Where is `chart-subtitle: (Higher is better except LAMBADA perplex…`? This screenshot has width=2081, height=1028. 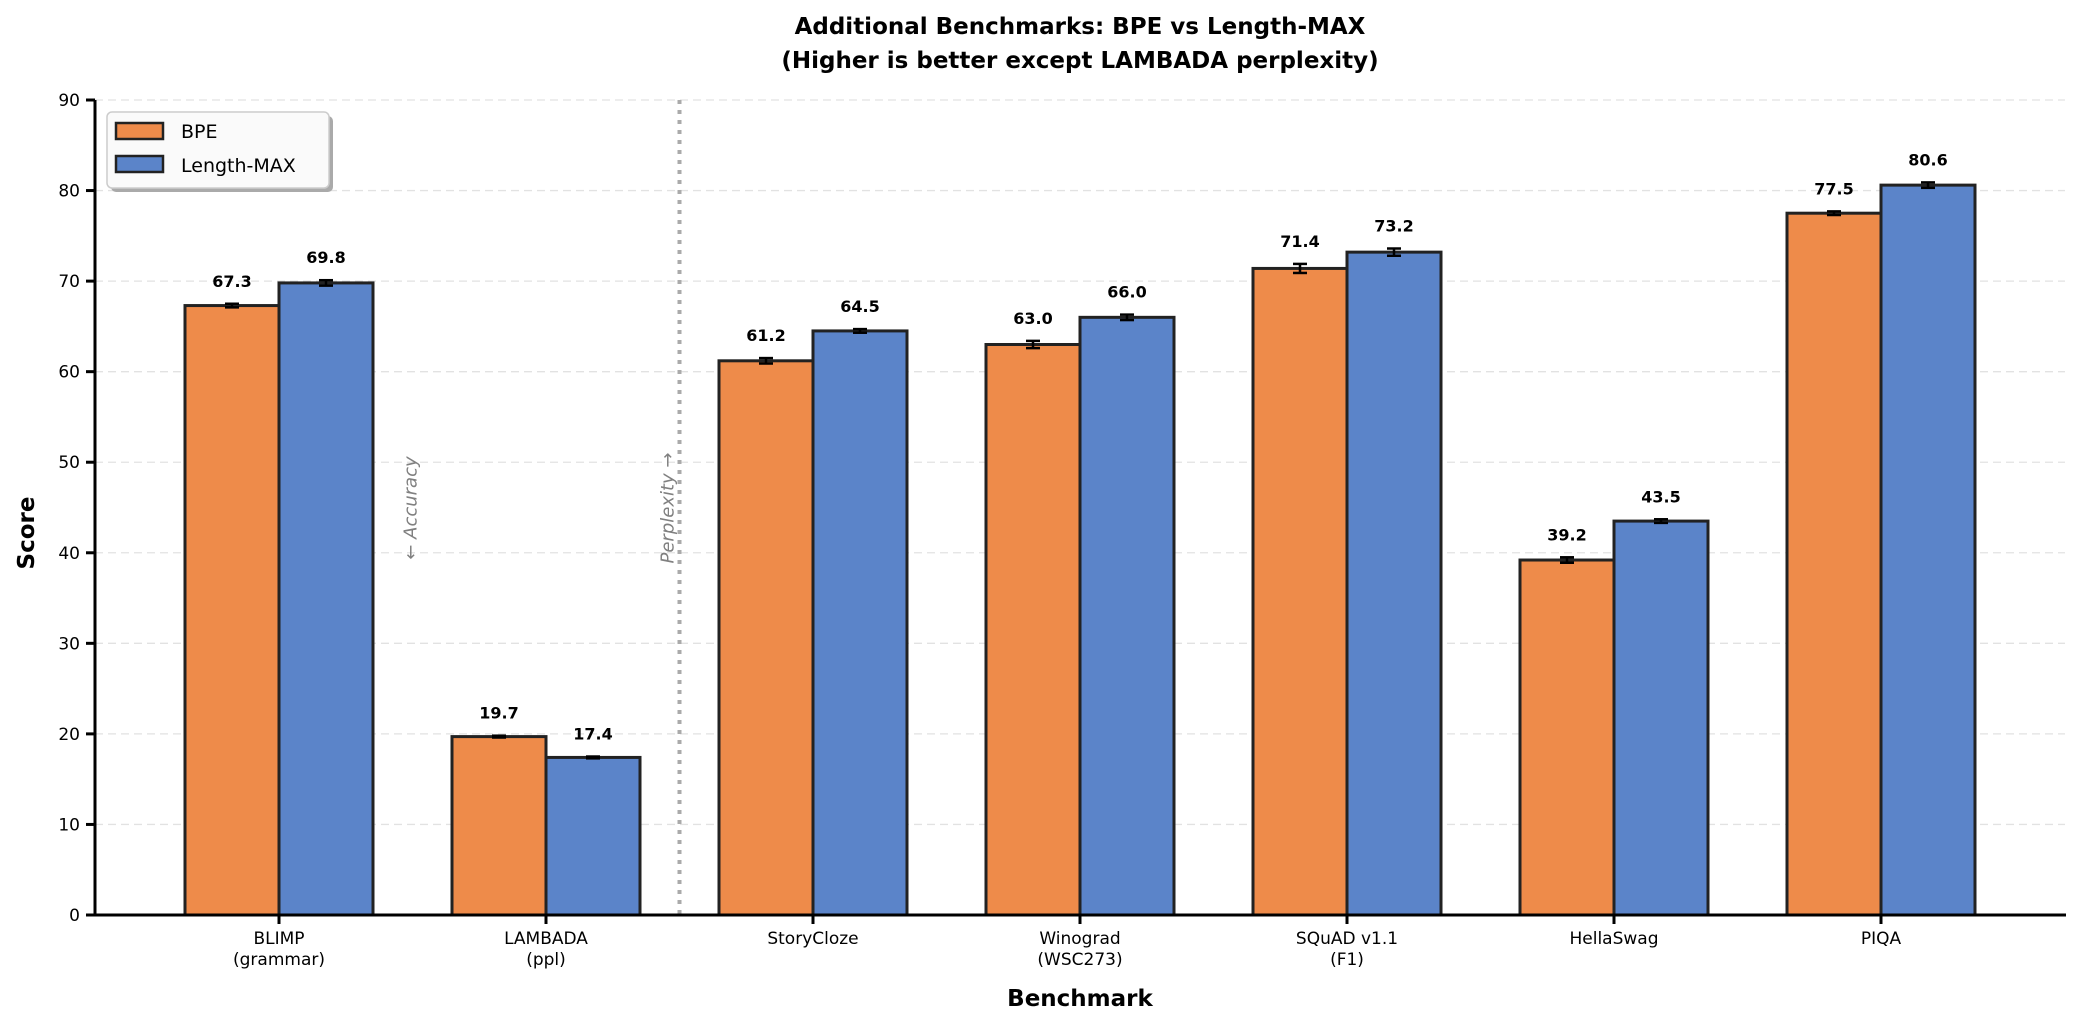 chart-subtitle: (Higher is better except LAMBADA perplex… is located at coordinates (1079, 61).